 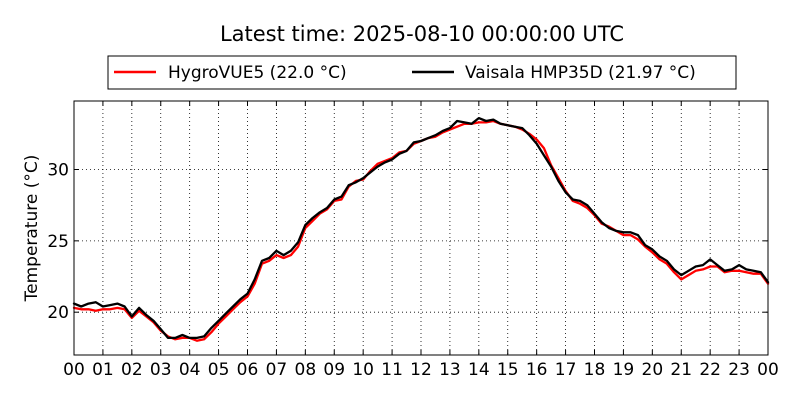 I want to click on x-tick-label: 10, so click(x=363, y=370).